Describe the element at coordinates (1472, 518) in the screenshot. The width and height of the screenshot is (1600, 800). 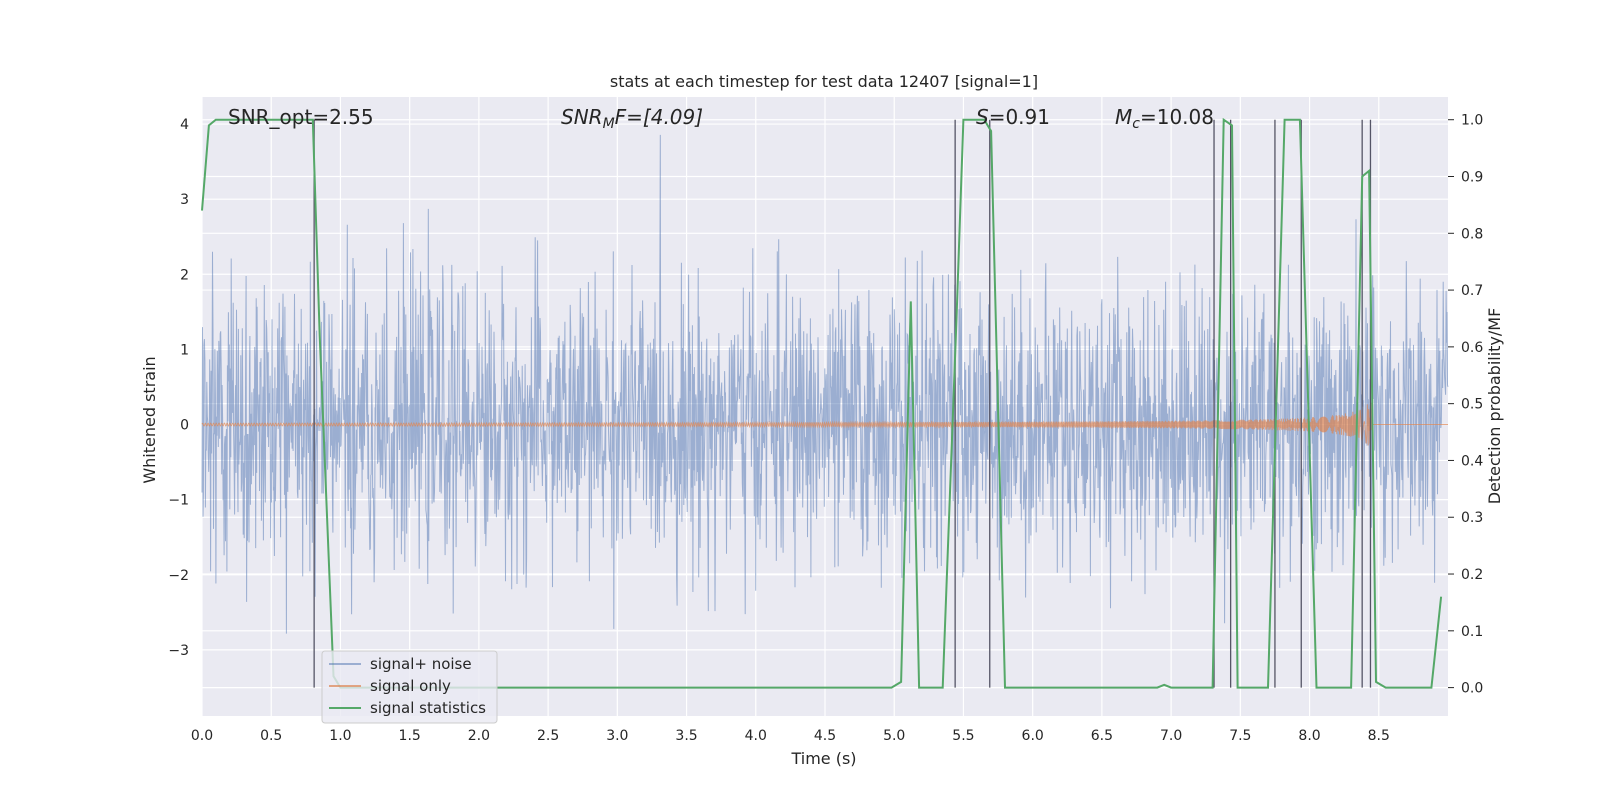
I see `right-y-tick-label-7: 0.3` at that location.